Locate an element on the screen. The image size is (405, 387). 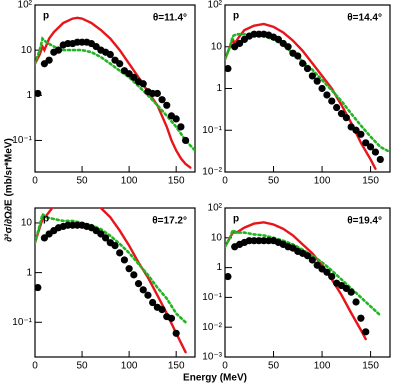
angle-label: θ=11.4° is located at coordinates (170, 18).